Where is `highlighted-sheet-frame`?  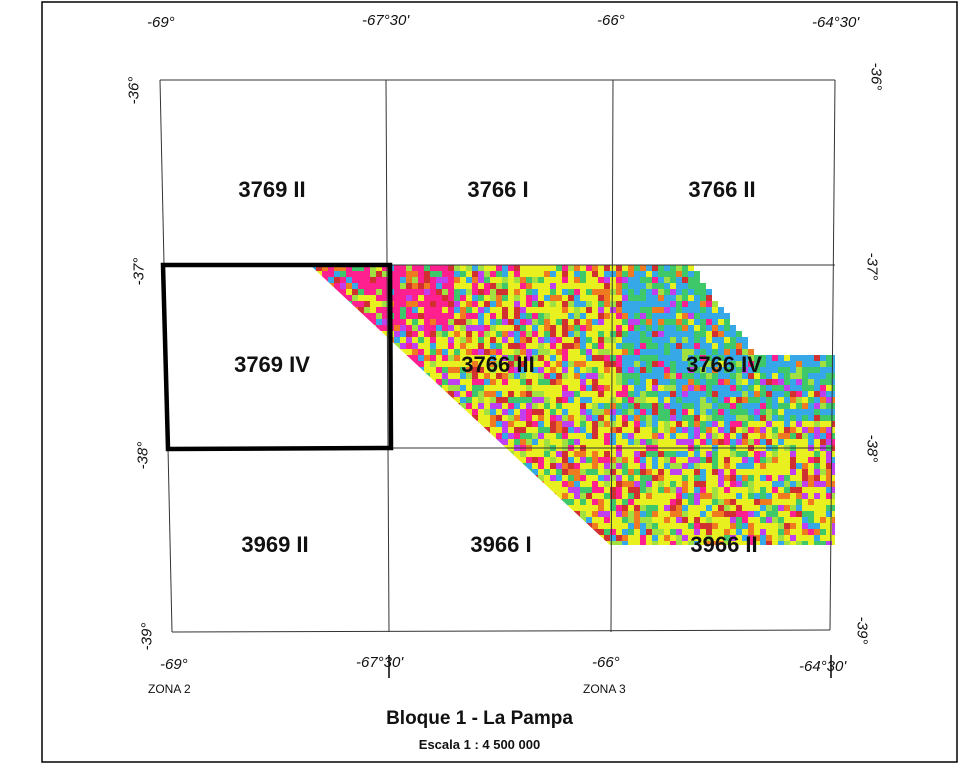 highlighted-sheet-frame is located at coordinates (277, 357).